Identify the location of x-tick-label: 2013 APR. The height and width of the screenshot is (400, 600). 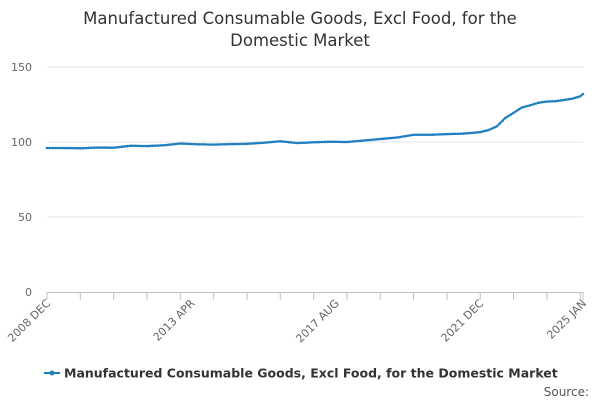
(174, 320).